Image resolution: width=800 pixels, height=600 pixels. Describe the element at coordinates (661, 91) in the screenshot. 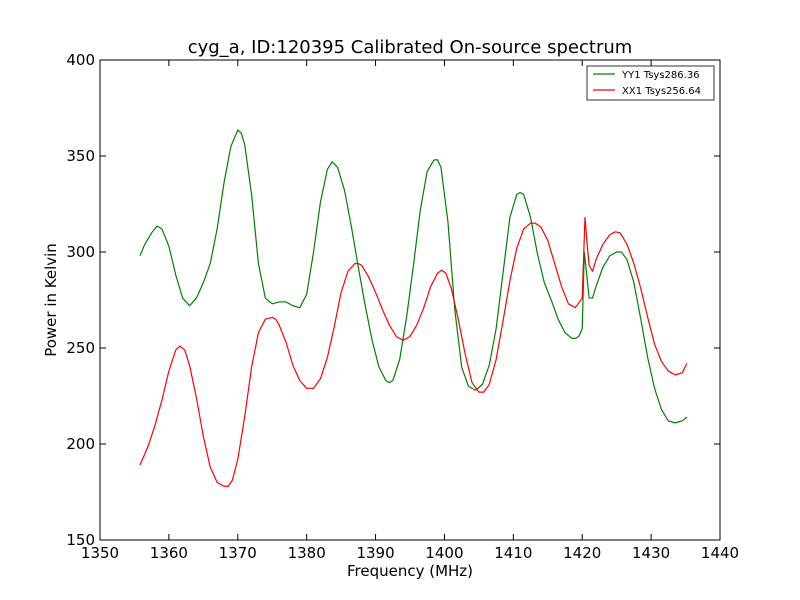

I see `legend-label-xx1: XX1 Tsys256.64` at that location.